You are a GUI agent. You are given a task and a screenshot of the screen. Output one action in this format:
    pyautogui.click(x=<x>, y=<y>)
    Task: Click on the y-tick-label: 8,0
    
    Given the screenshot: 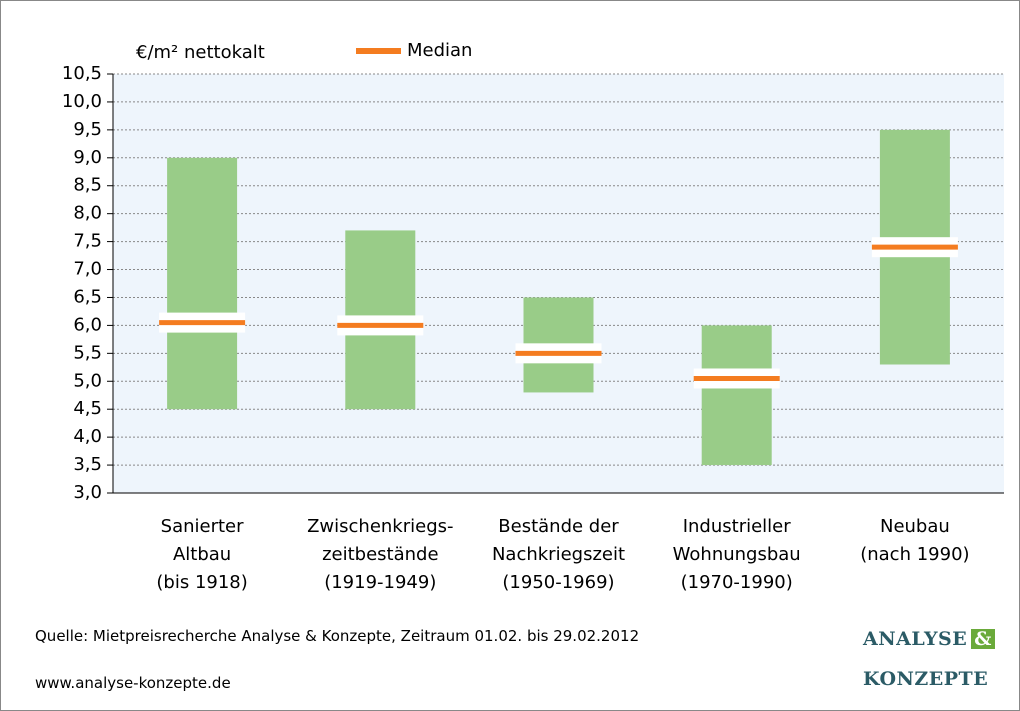 What is the action you would take?
    pyautogui.click(x=87, y=213)
    